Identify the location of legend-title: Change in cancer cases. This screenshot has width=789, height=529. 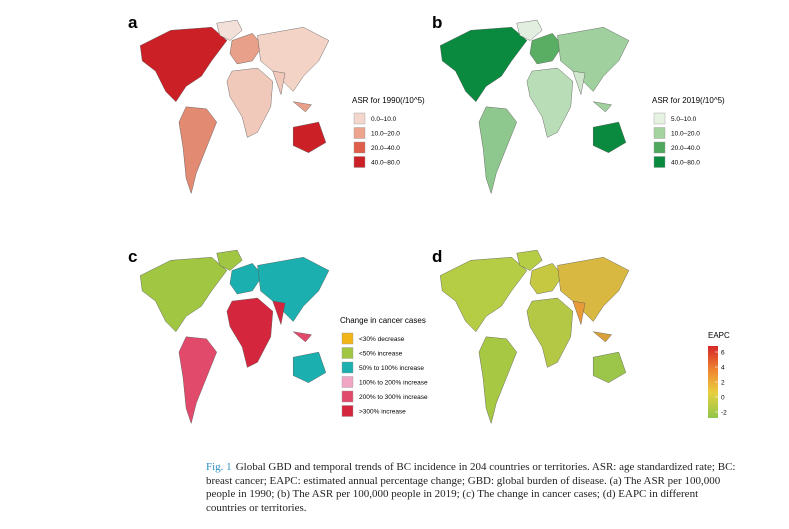
(383, 320).